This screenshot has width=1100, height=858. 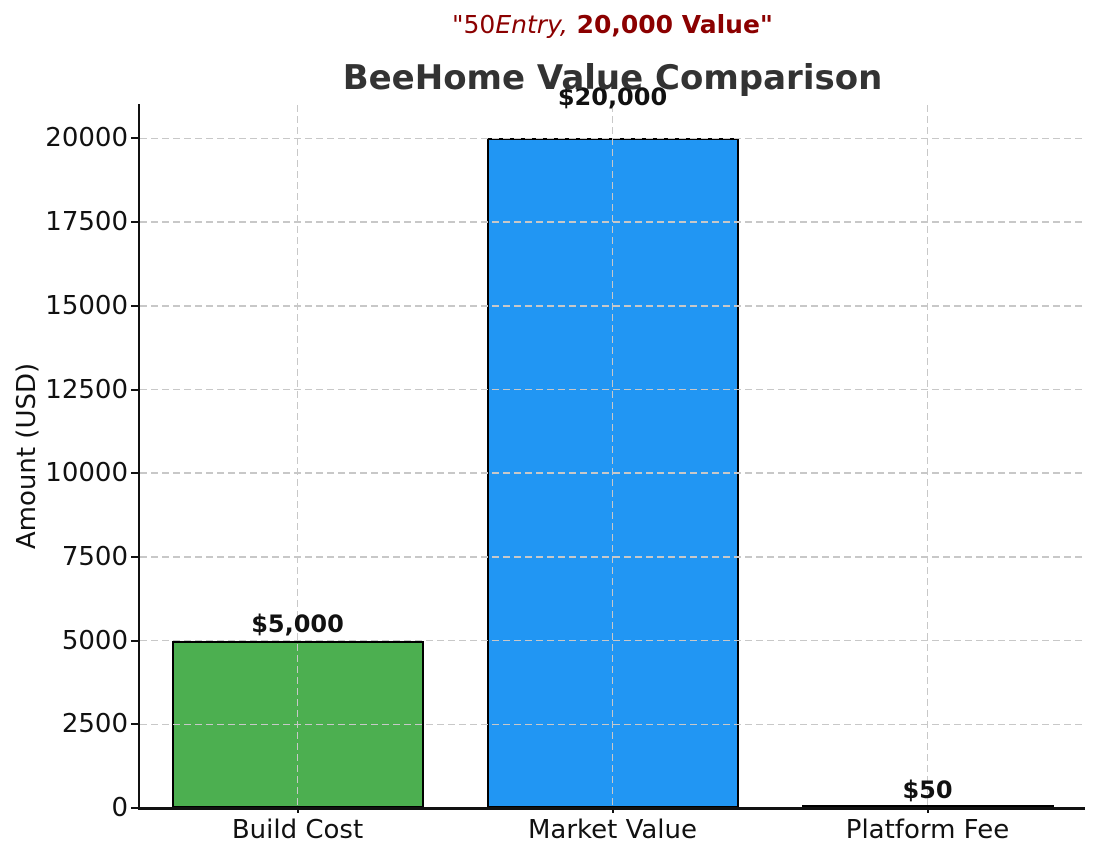 I want to click on bottom-spine, so click(x=611, y=808).